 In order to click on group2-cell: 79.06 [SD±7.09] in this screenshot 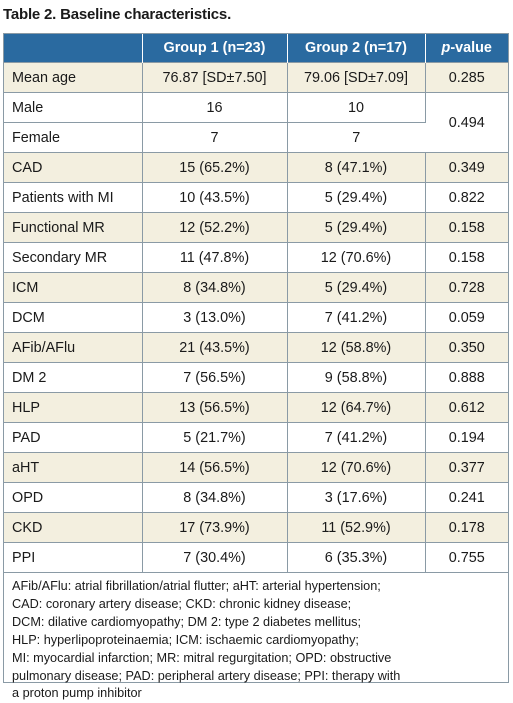, I will do `click(356, 77)`.